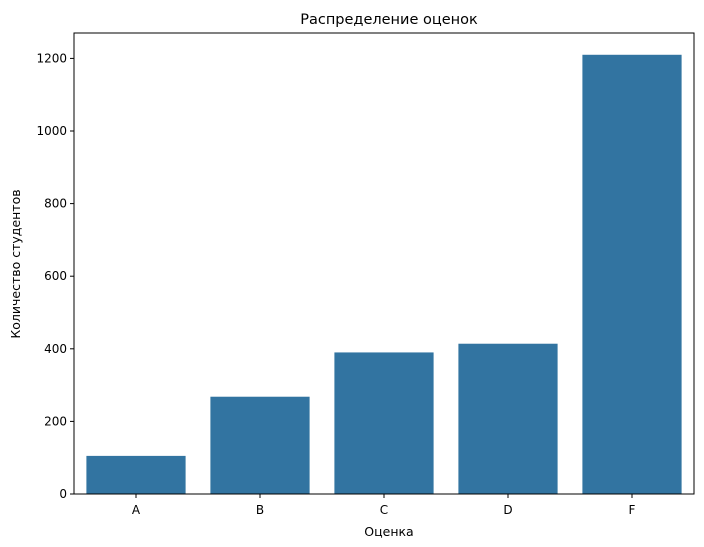 The image size is (704, 547). Describe the element at coordinates (55, 421) in the screenshot. I see `y-tick-label-200: 200` at that location.